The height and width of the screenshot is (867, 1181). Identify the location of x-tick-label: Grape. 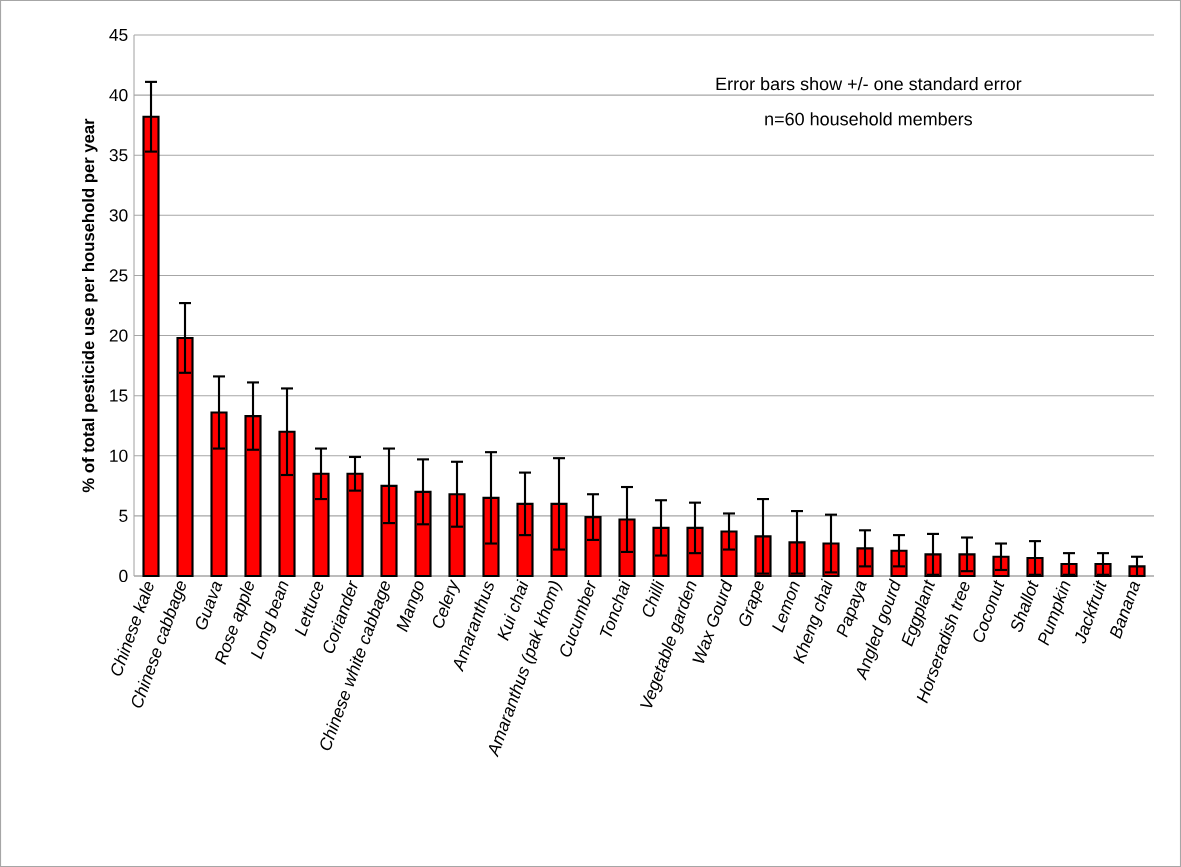
(751, 604).